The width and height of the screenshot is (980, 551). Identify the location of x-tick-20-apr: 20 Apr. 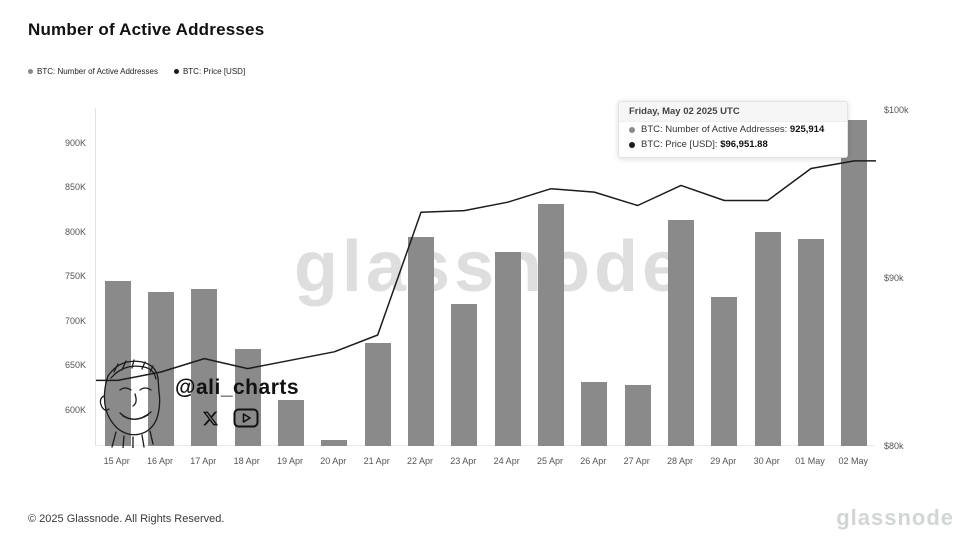
(333, 461).